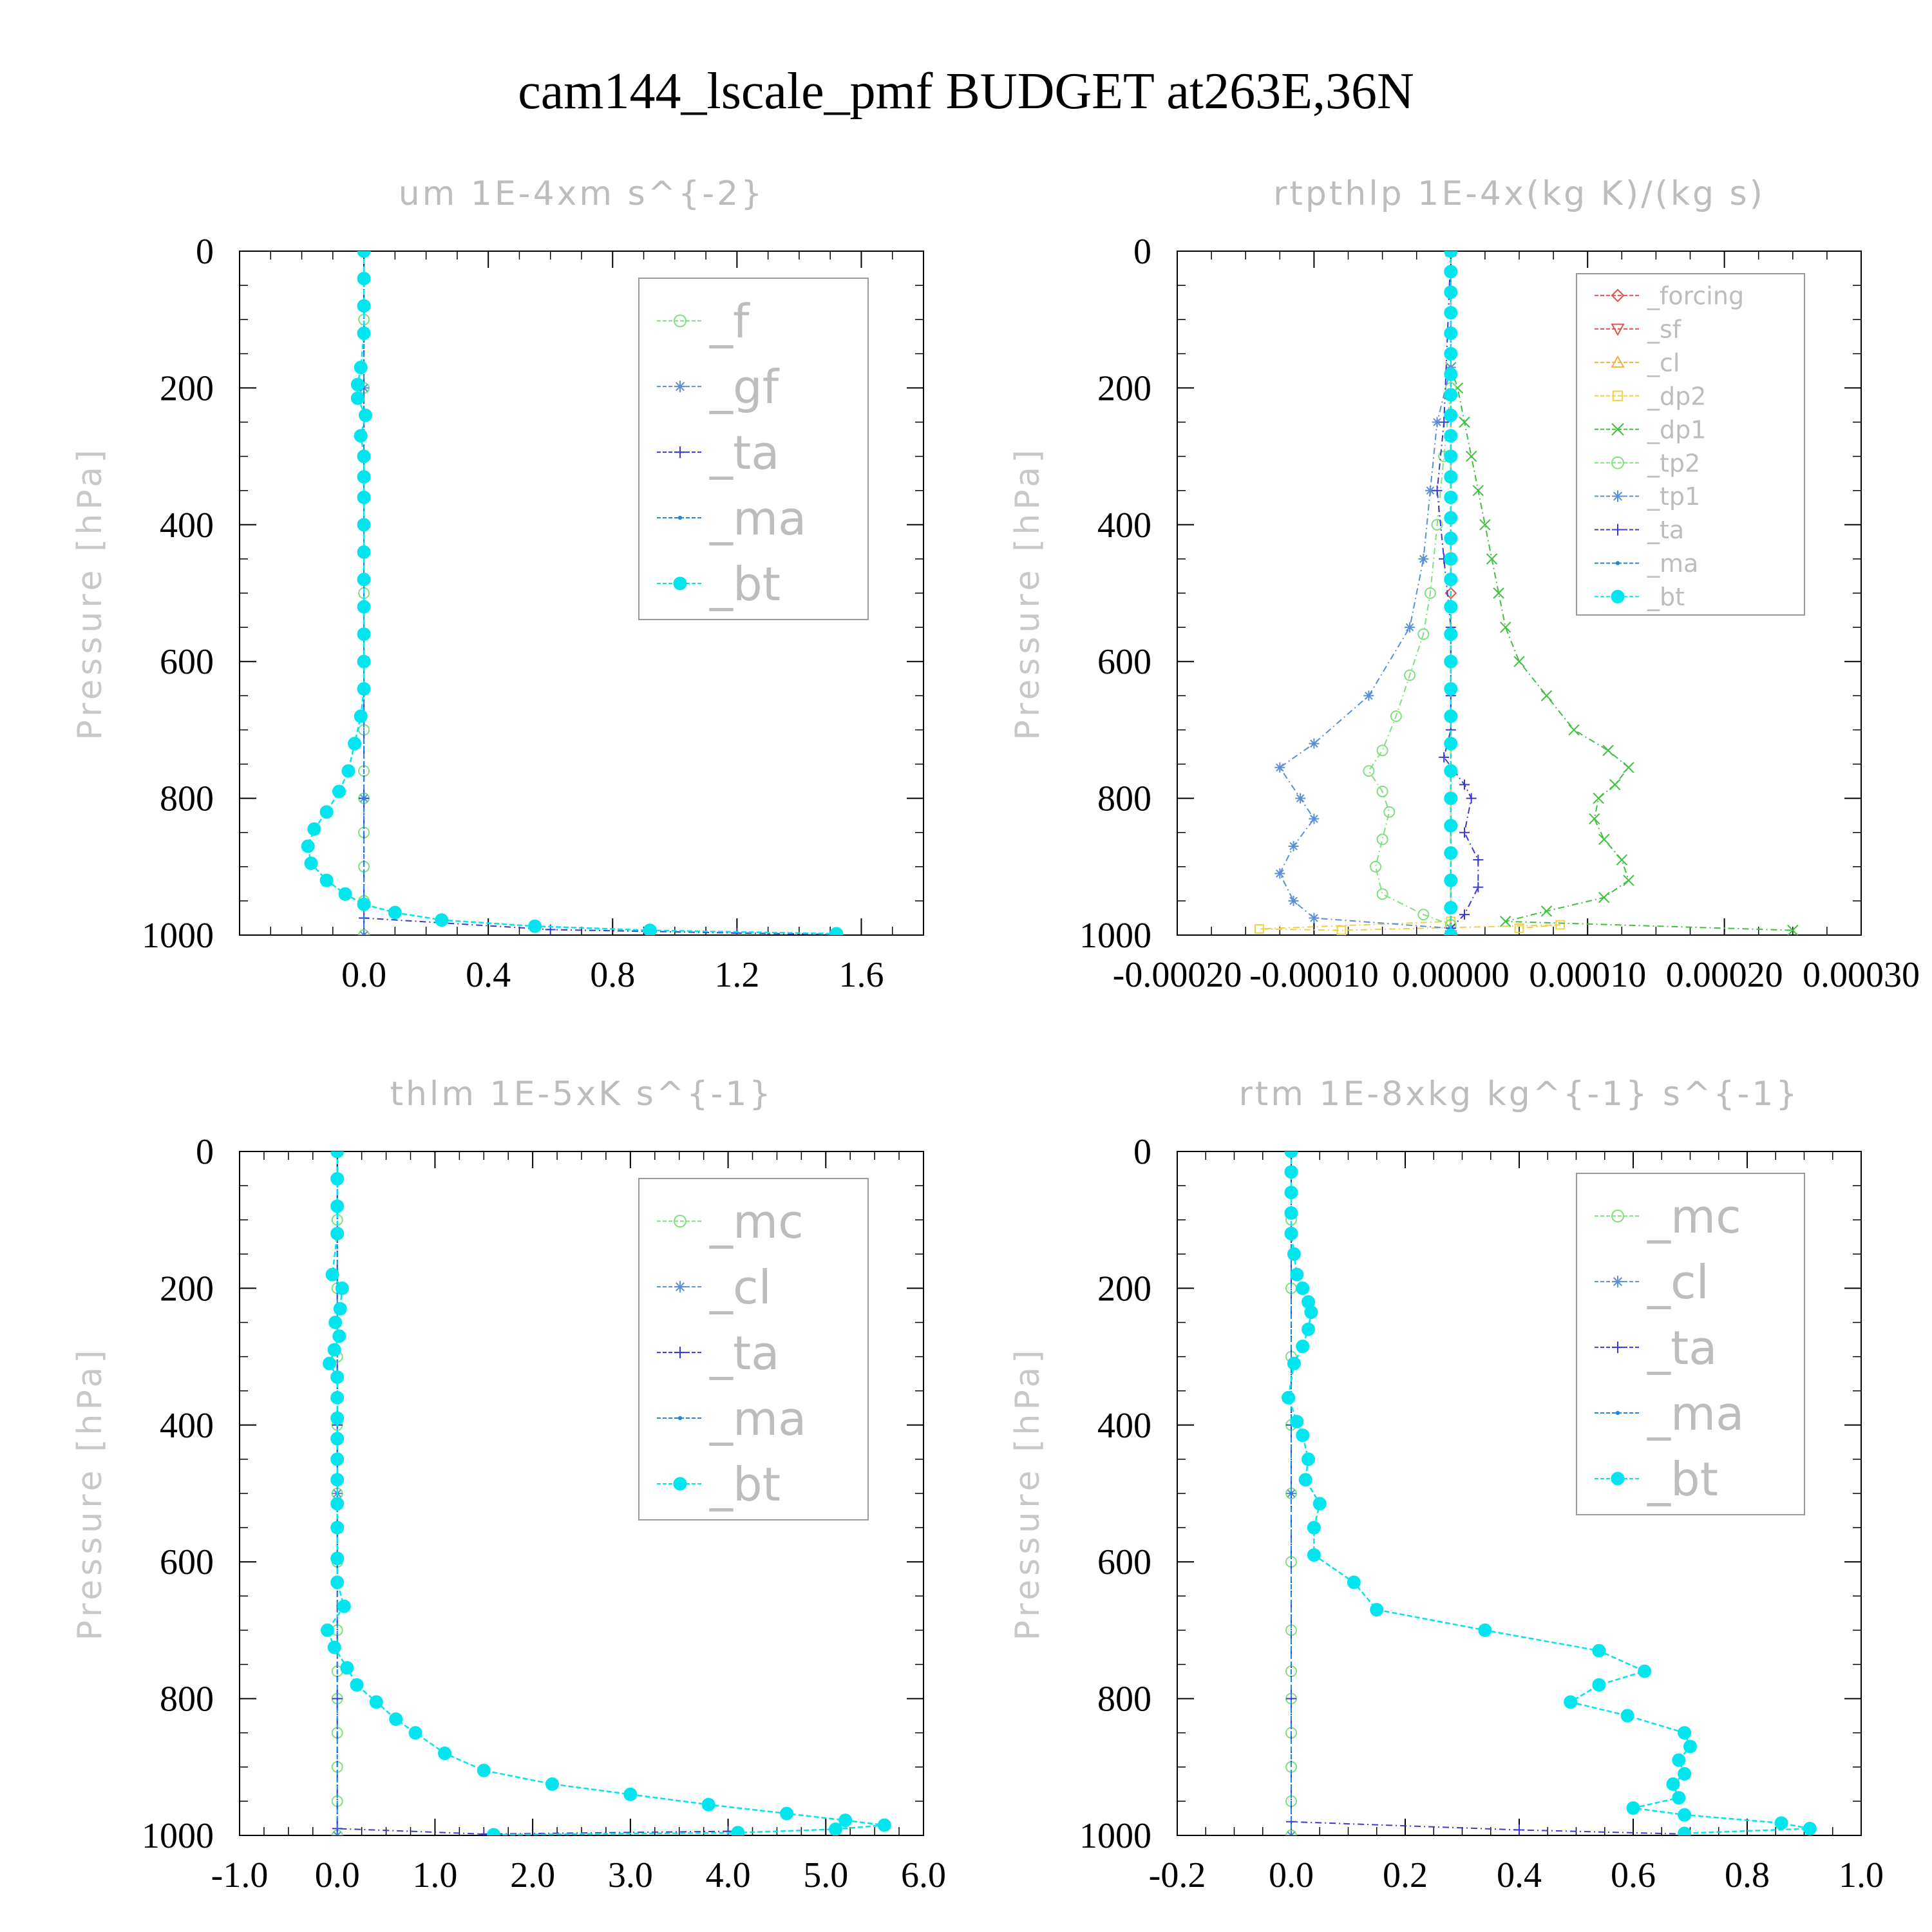  What do you see at coordinates (1618, 329) in the screenshot?
I see `legend-marker-sf` at bounding box center [1618, 329].